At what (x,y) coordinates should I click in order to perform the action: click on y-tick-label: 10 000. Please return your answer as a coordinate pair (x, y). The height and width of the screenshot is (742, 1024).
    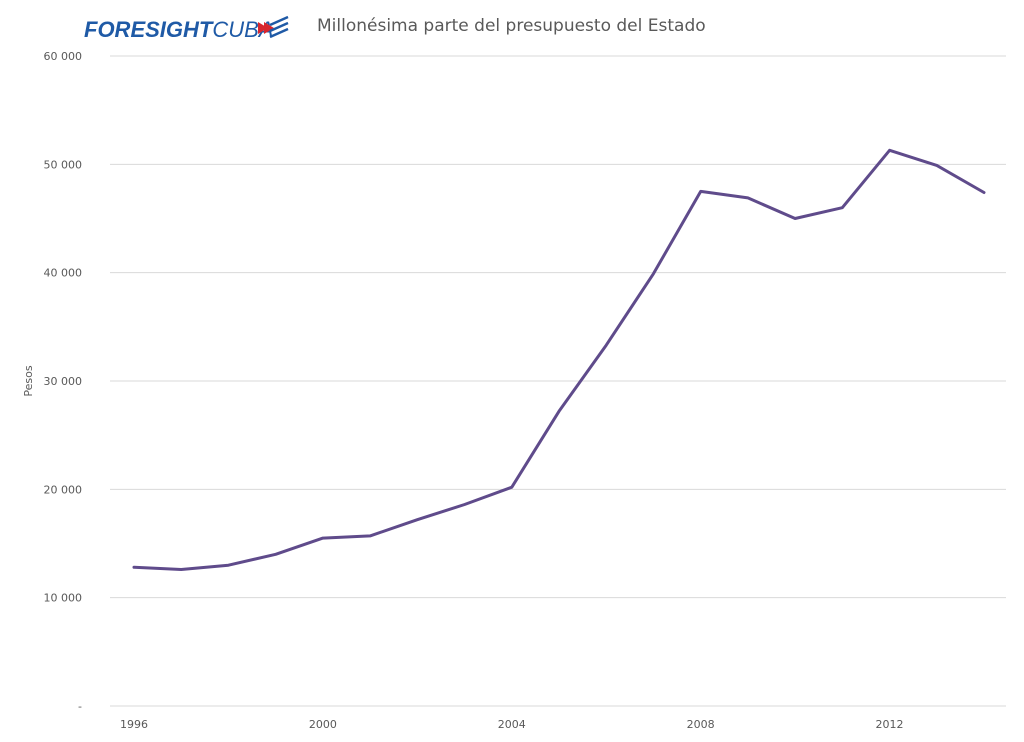
    Looking at the image, I should click on (63, 598).